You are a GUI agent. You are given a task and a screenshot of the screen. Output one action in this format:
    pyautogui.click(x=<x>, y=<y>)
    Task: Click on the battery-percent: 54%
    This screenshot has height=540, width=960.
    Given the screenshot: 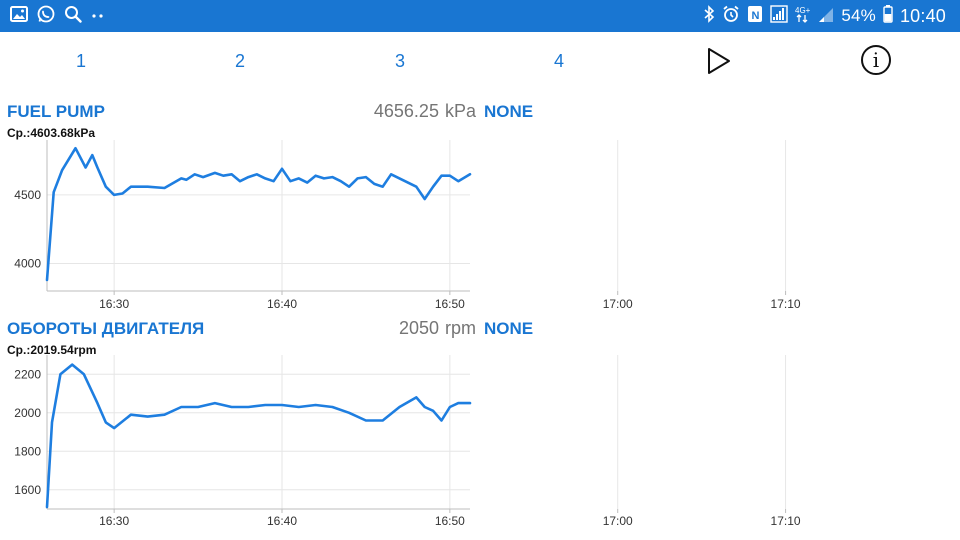 What is the action you would take?
    pyautogui.click(x=858, y=15)
    